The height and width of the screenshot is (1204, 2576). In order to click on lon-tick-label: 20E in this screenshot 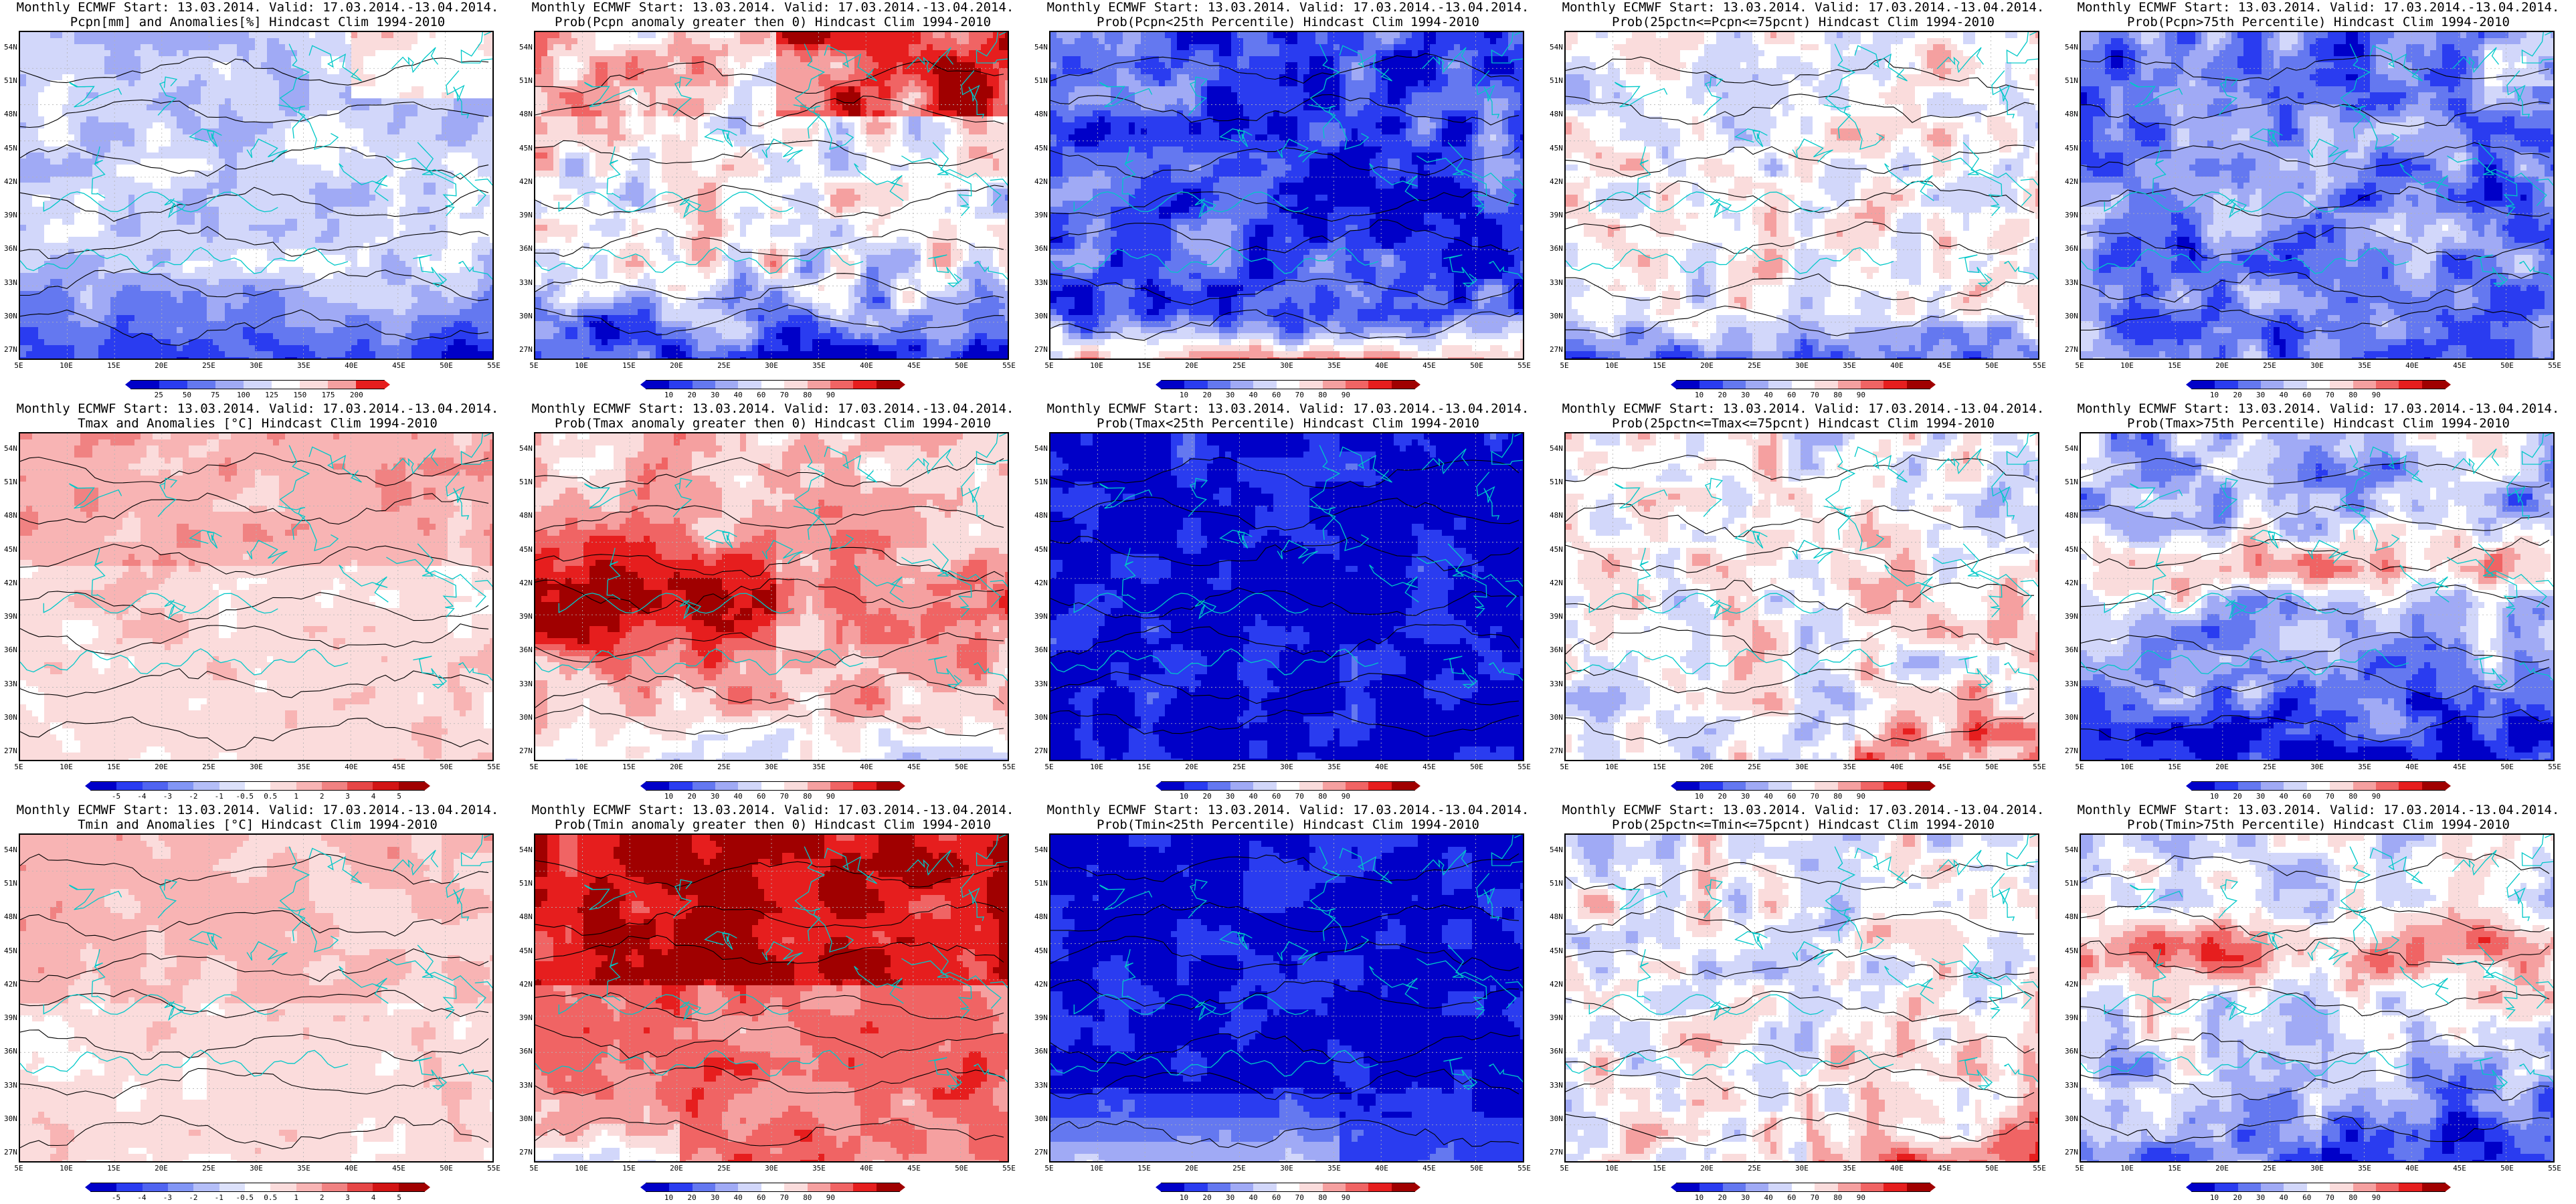, I will do `click(2222, 1168)`.